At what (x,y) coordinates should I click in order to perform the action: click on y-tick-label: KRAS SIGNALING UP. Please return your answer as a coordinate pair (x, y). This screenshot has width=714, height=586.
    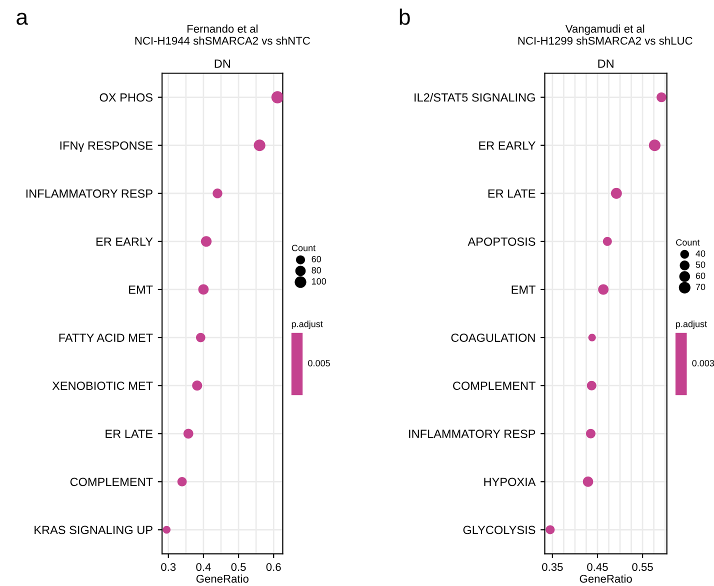
    Looking at the image, I should click on (93, 530).